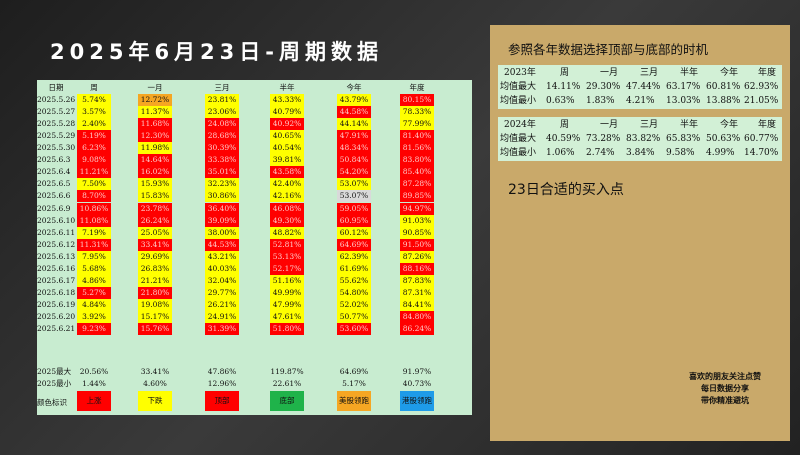 This screenshot has height=455, width=800. What do you see at coordinates (155, 329) in the screenshot?
I see `value-cell: 15.76%` at bounding box center [155, 329].